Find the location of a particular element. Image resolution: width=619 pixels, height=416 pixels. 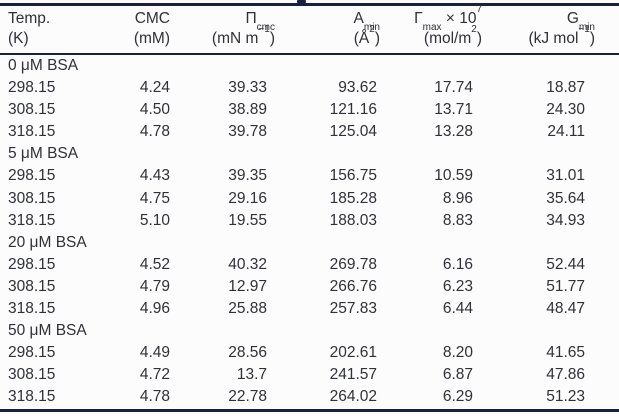

table-row: 308.15 4.79 12.97 266.76 6.23 51.77 is located at coordinates (309, 287).